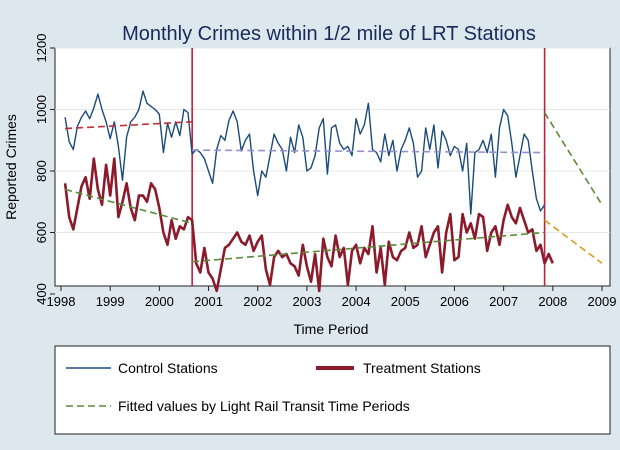 The width and height of the screenshot is (620, 450). Describe the element at coordinates (405, 301) in the screenshot. I see `x-tick-label: 2005` at that location.